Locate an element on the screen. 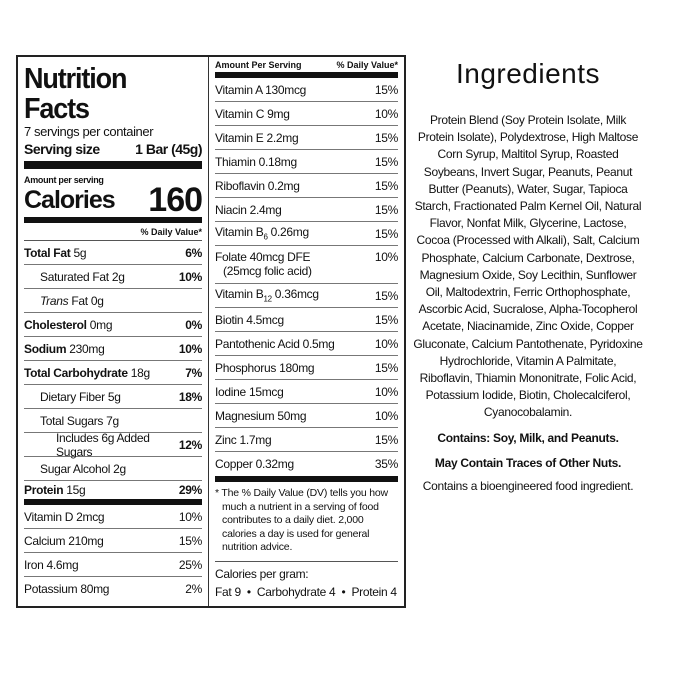 The width and height of the screenshot is (679, 679). nutrient-row: Protein 15g 29% is located at coordinates (113, 493).